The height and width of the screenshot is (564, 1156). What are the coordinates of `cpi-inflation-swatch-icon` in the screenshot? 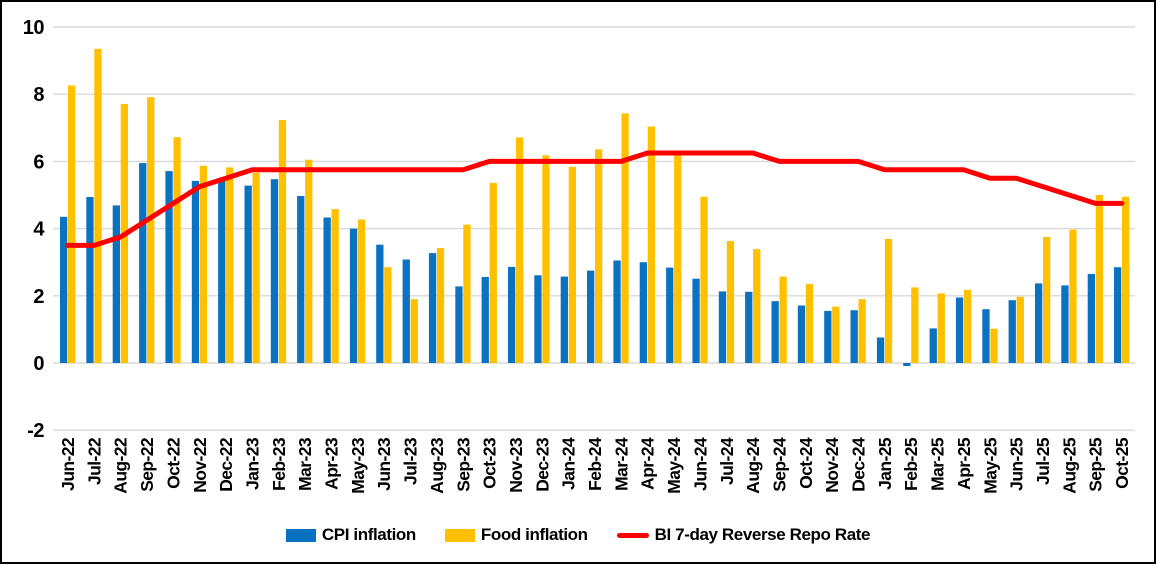 It's located at (300, 535).